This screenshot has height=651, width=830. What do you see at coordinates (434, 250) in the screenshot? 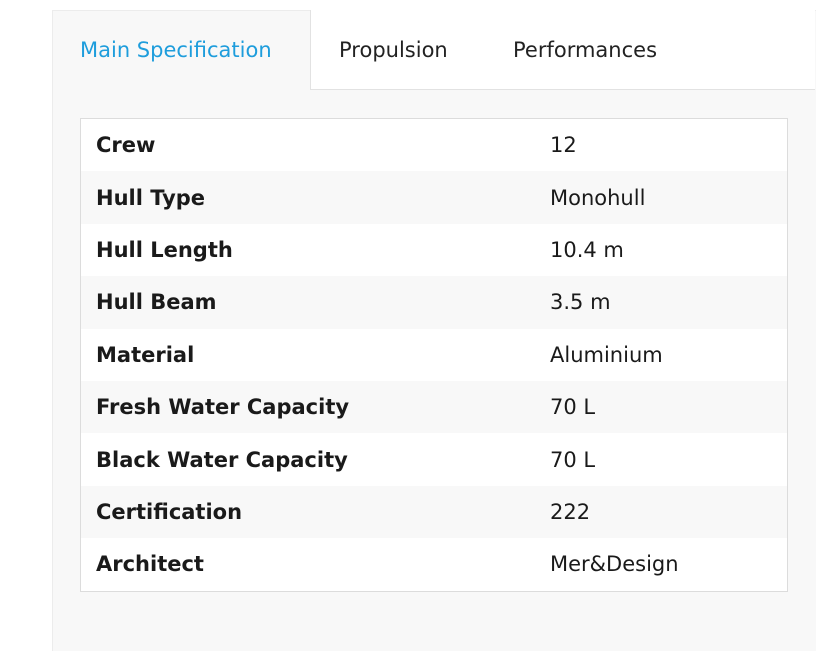
I see `table-row: Hull Length 10.4 m` at bounding box center [434, 250].